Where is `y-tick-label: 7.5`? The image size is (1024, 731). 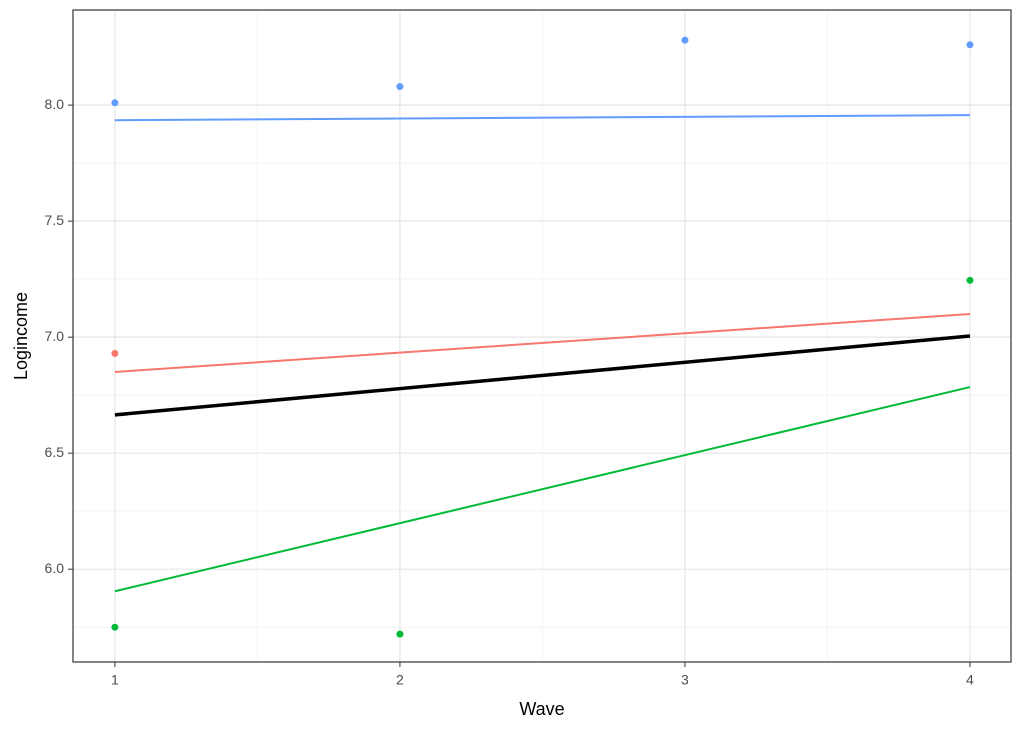 y-tick-label: 7.5 is located at coordinates (55, 220).